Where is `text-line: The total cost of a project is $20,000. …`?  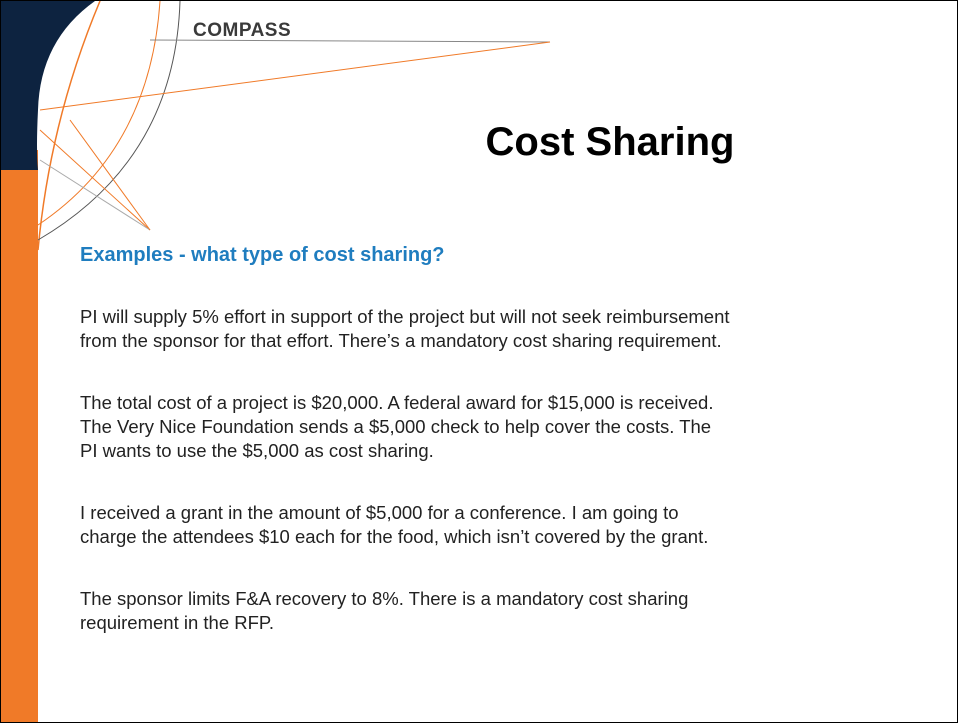
text-line: The total cost of a project is $20,000. … is located at coordinates (397, 402).